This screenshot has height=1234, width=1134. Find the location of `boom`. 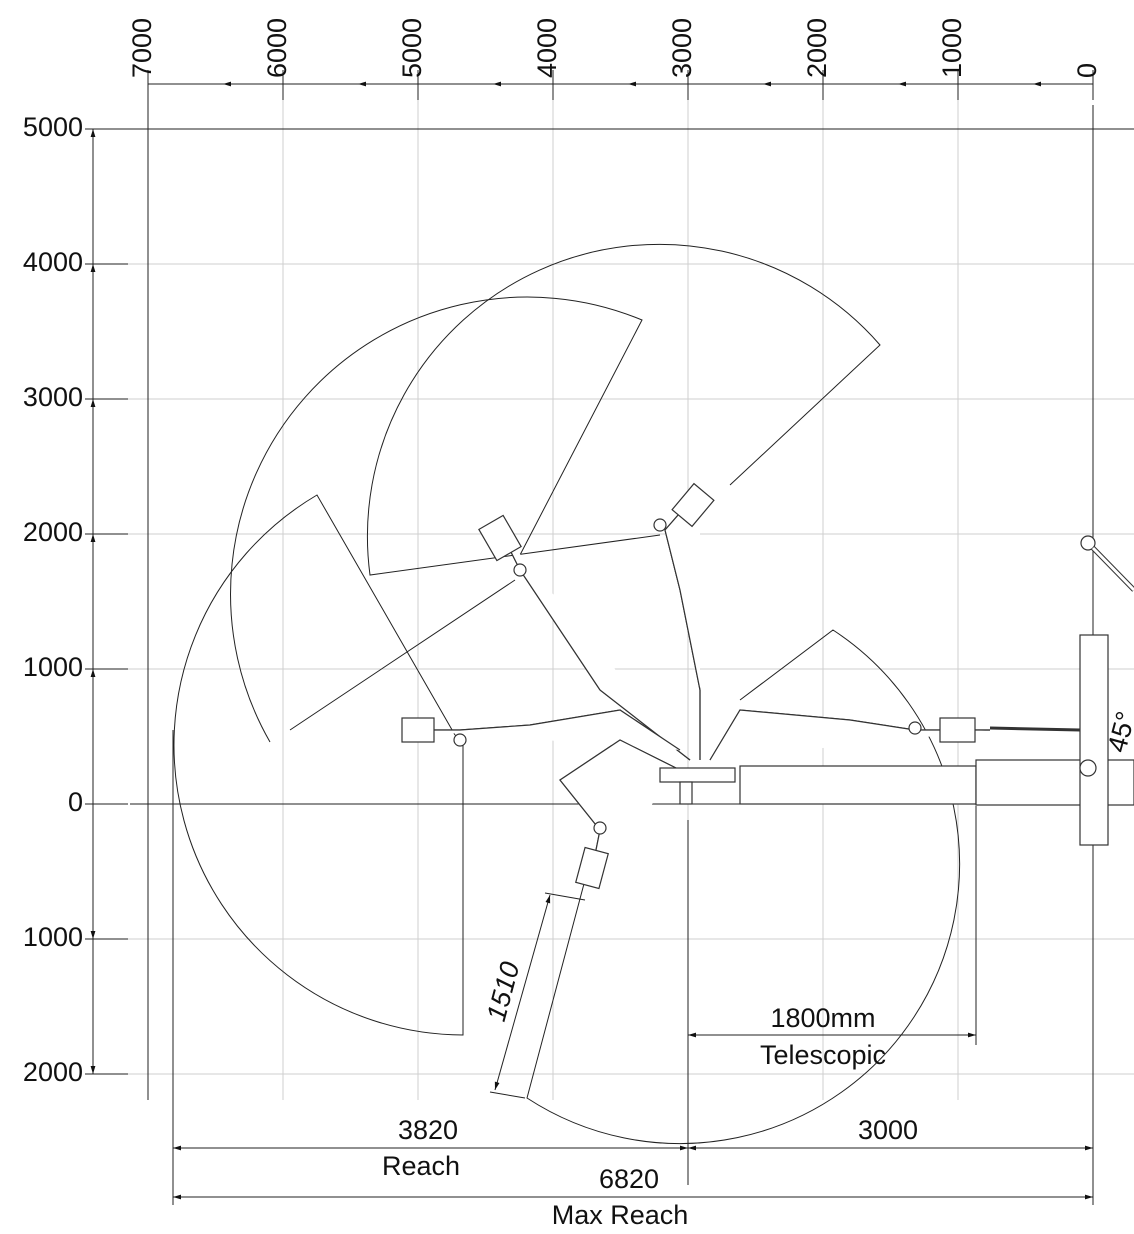

boom is located at coordinates (936, 690).